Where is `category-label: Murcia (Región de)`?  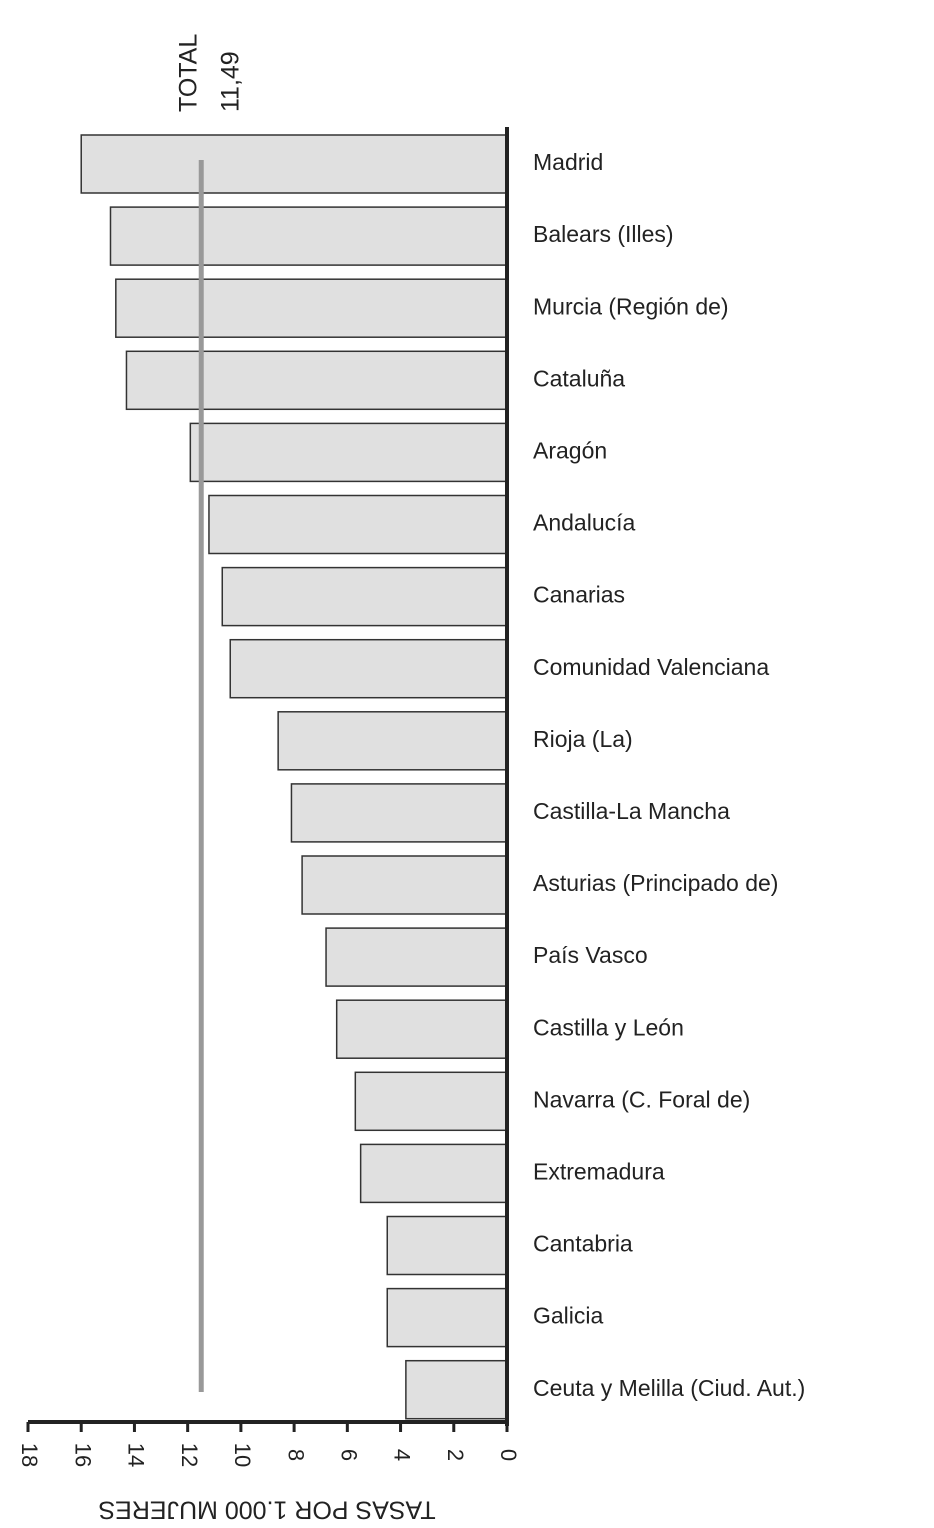 category-label: Murcia (Región de) is located at coordinates (631, 306).